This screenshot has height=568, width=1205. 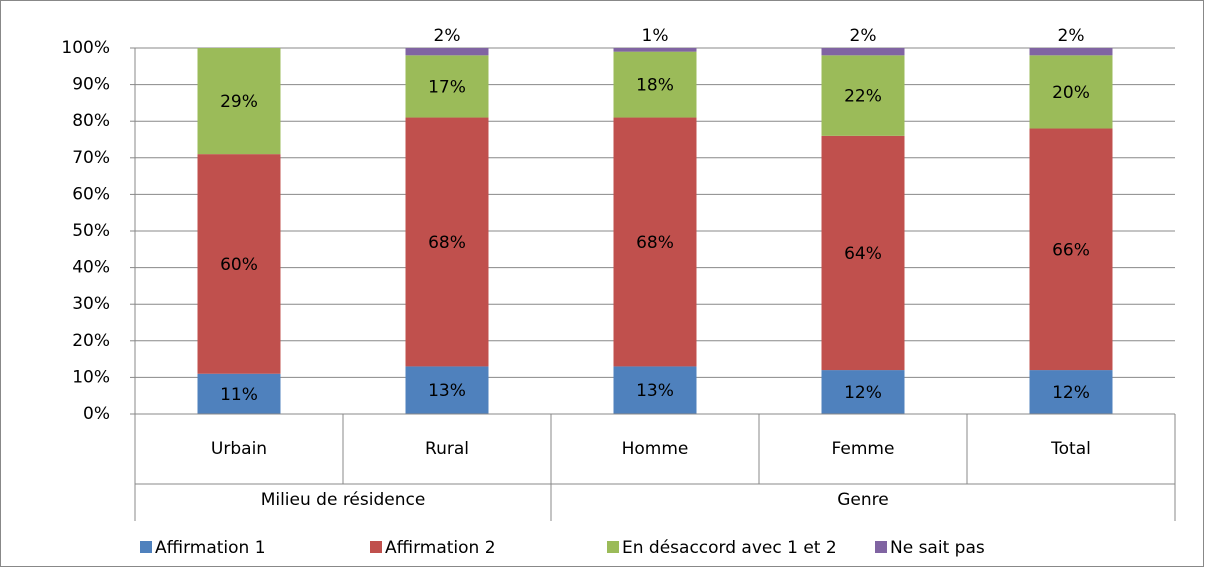 I want to click on y-tick-label: 20%, so click(x=91, y=341).